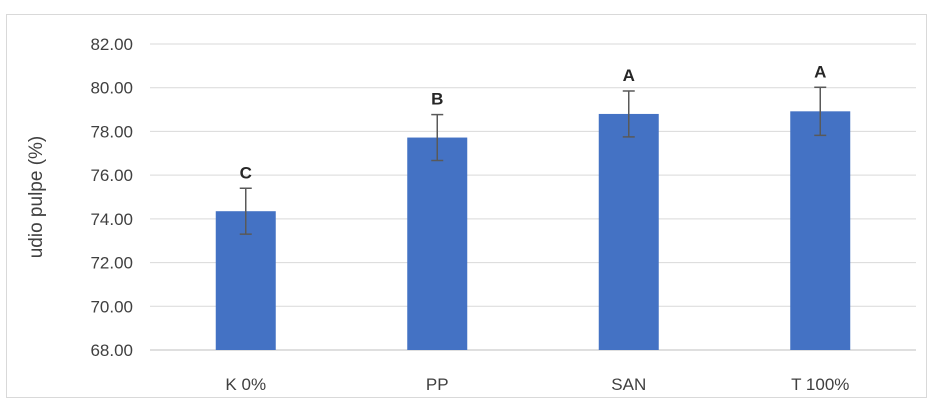  I want to click on y-axis-title: udio pulpe (%), so click(36, 197).